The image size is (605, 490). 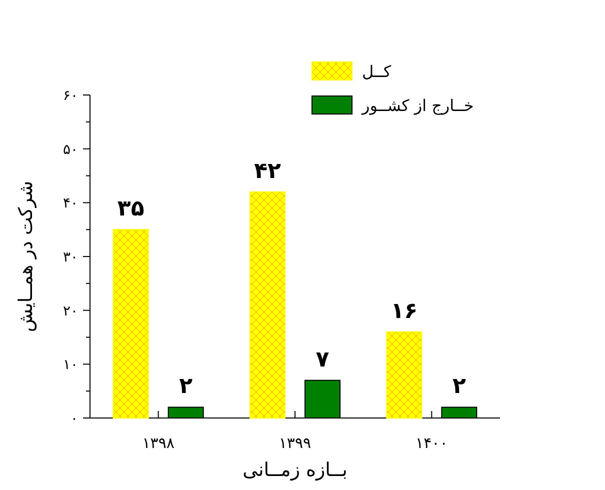 What do you see at coordinates (268, 171) in the screenshot?
I see `data-label: ۴۲` at bounding box center [268, 171].